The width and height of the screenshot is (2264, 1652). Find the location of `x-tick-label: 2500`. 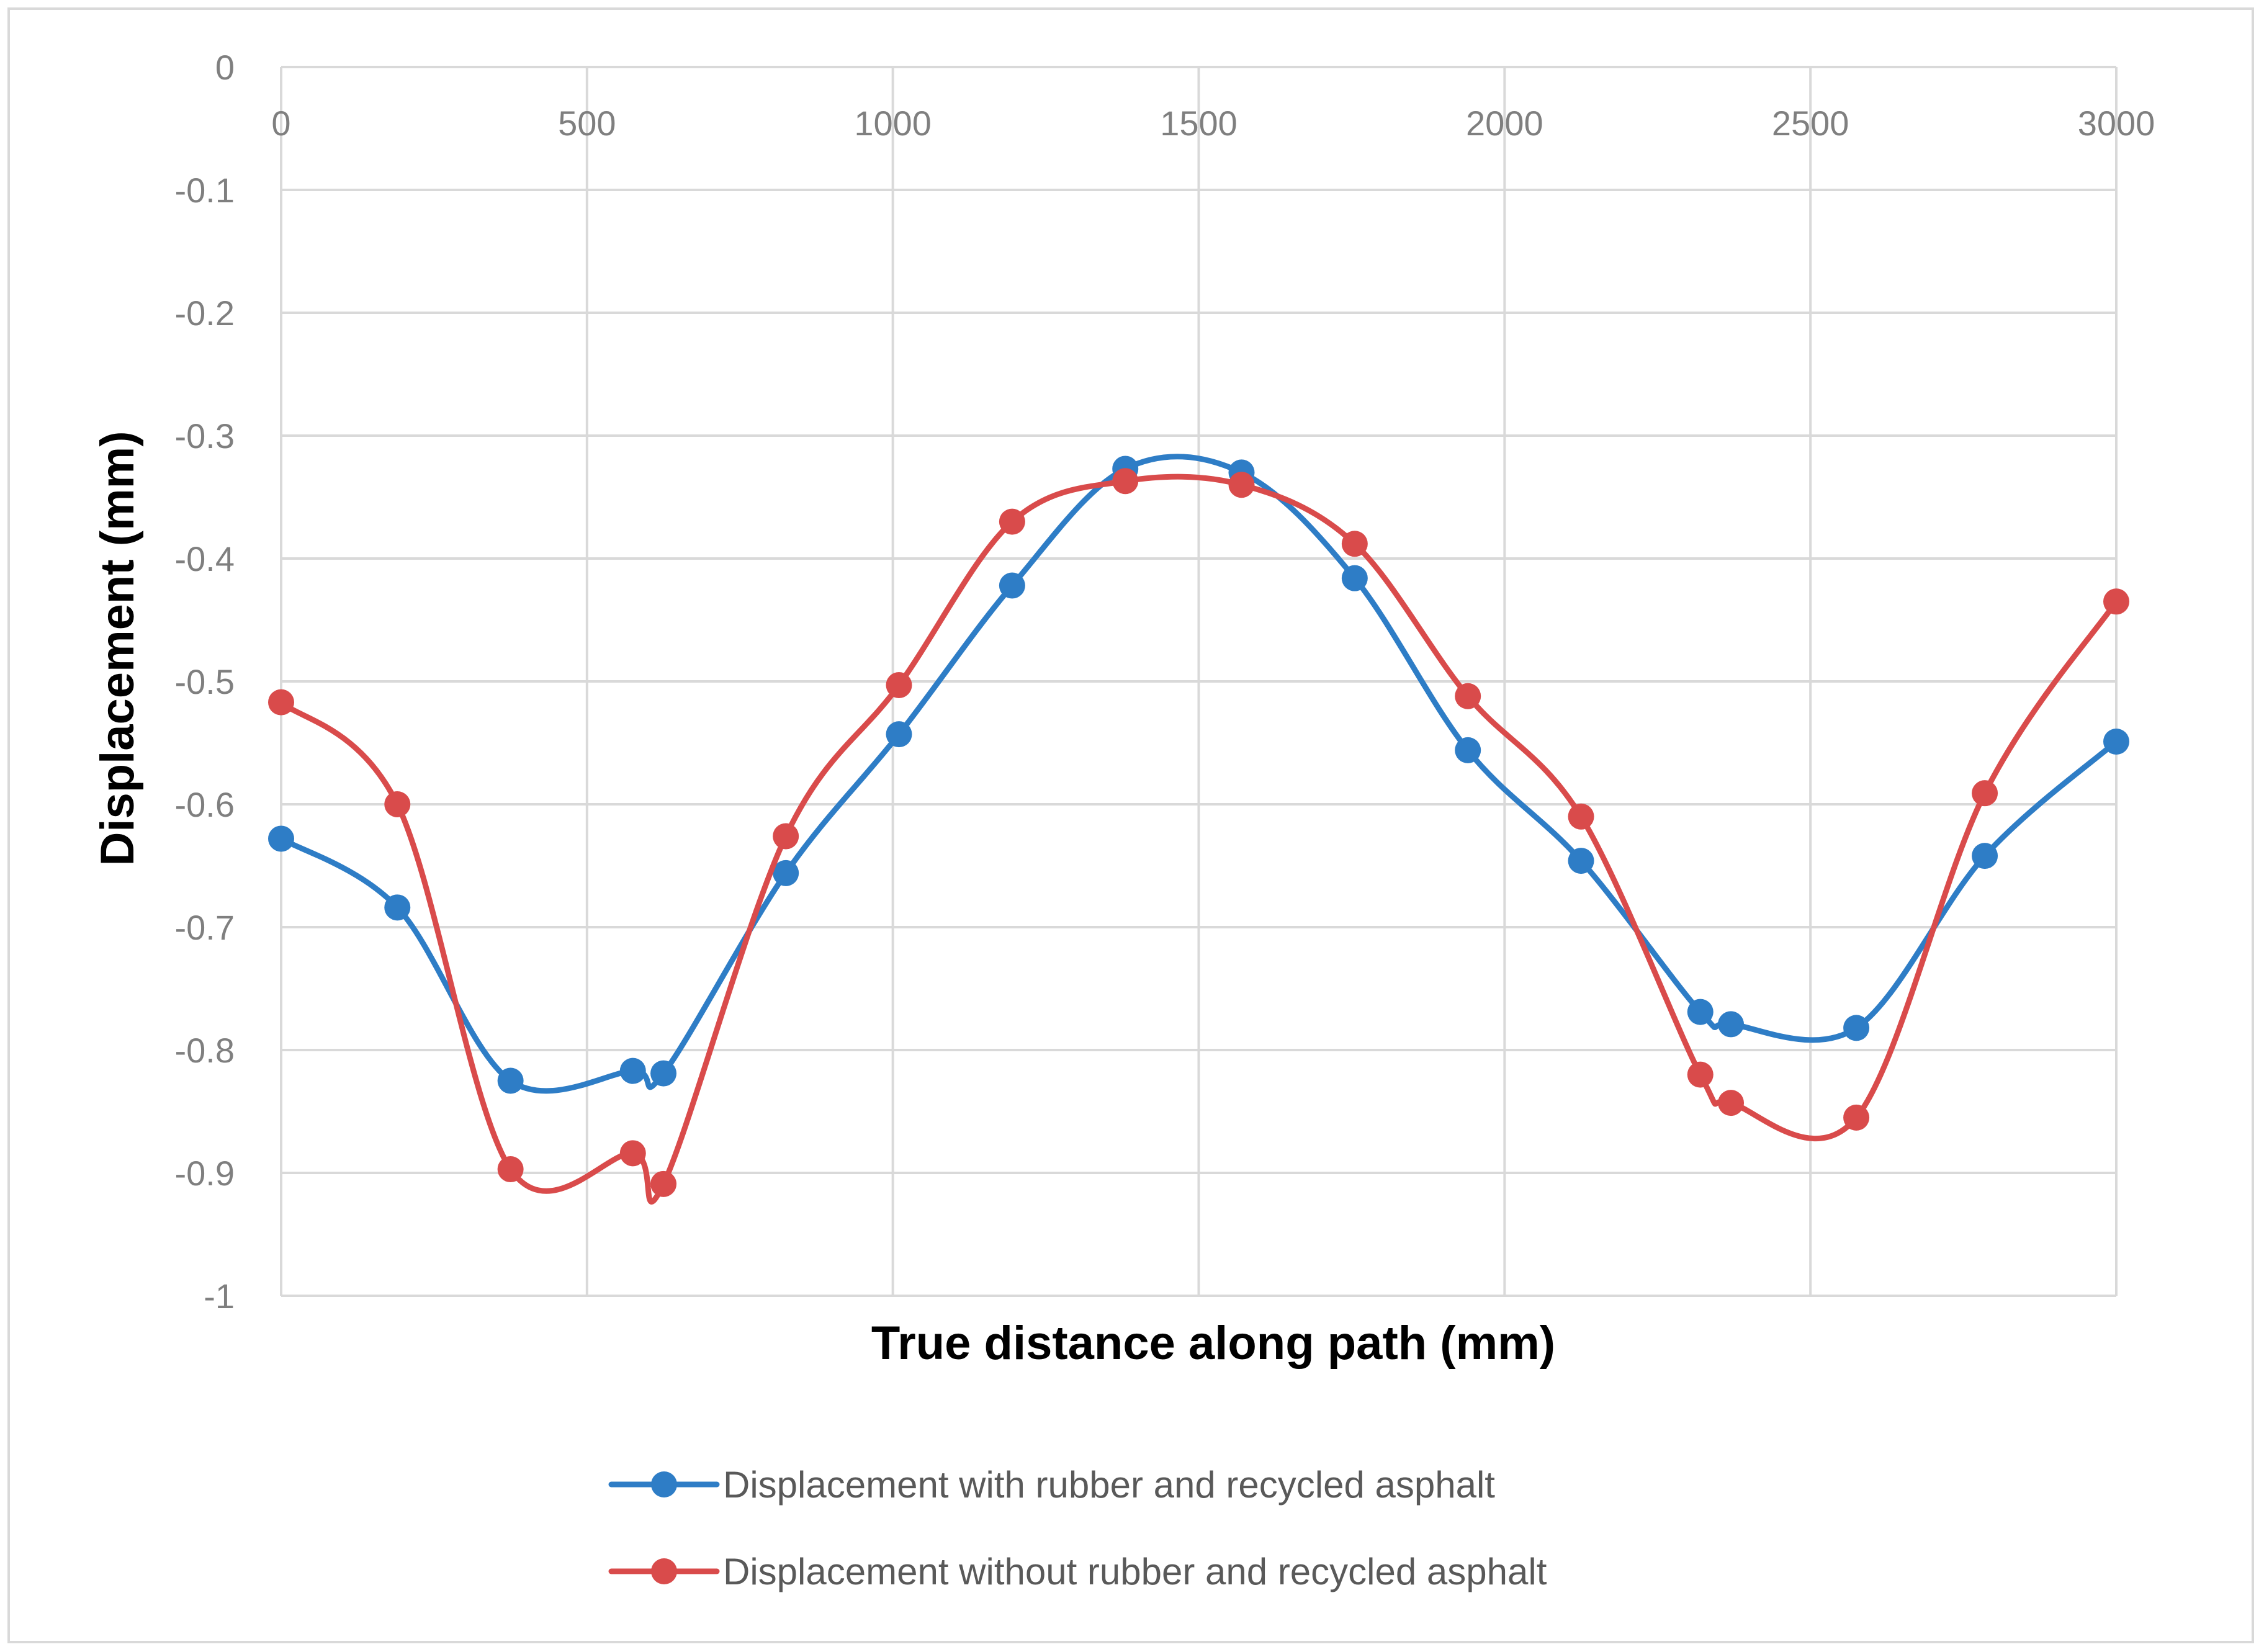

x-tick-label: 2500 is located at coordinates (1810, 123).